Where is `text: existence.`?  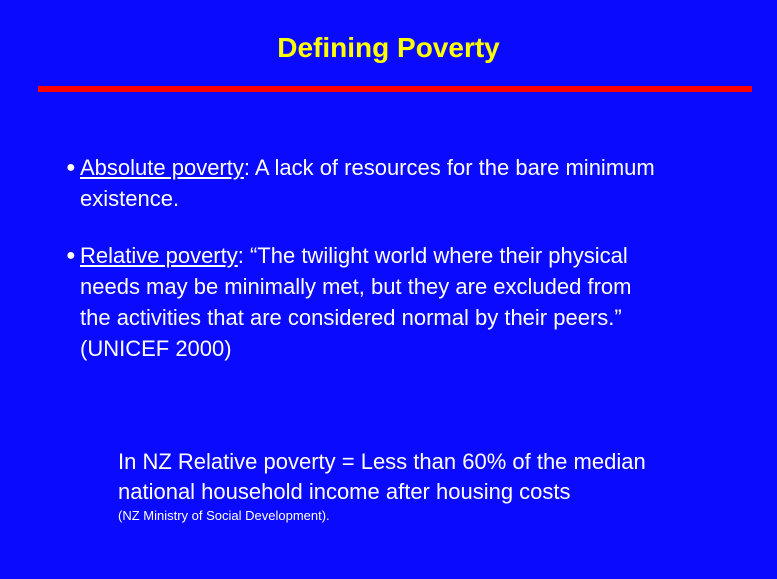 text: existence. is located at coordinates (130, 198).